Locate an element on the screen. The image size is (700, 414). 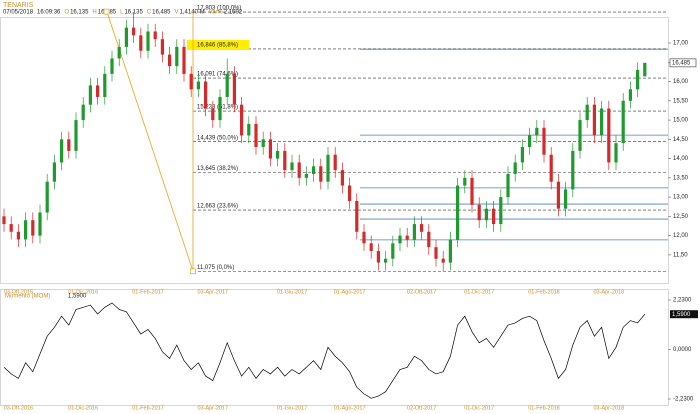
fib-label: 14,439 (50,0%) is located at coordinates (217, 138).